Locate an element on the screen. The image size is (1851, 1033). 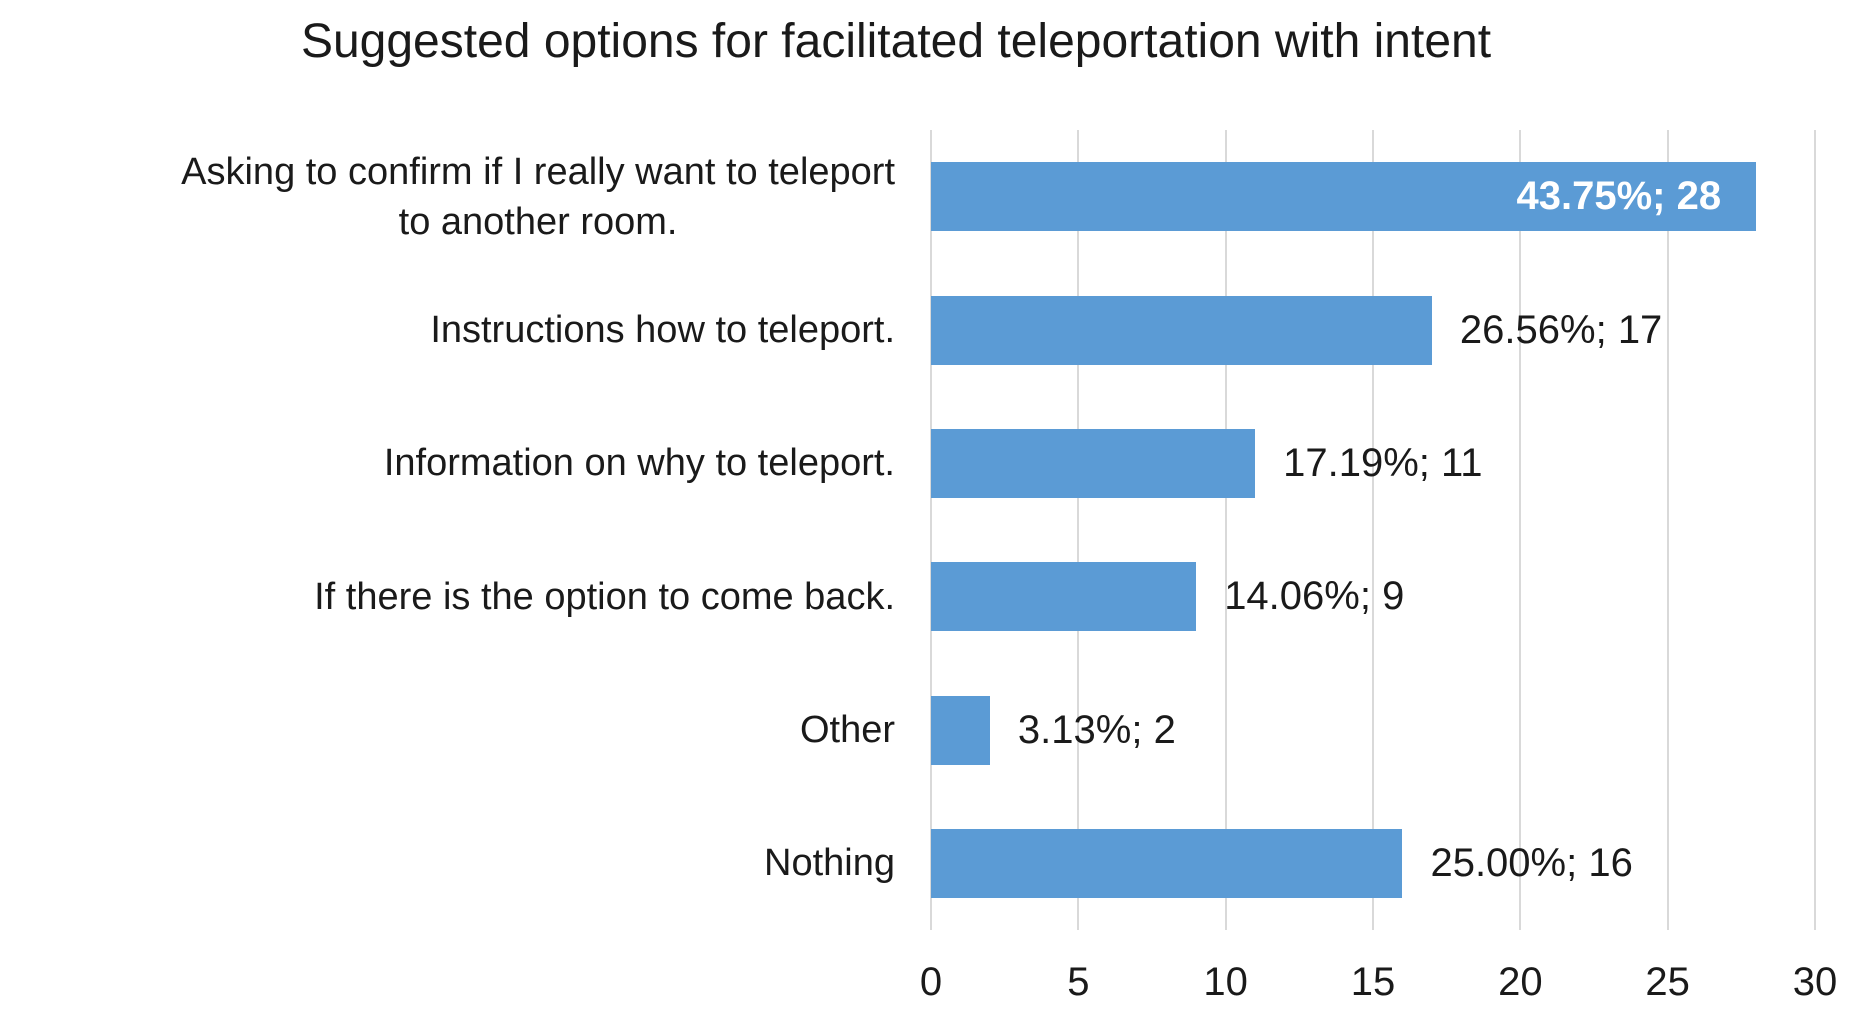
x-tick-label: 0 is located at coordinates (931, 982).